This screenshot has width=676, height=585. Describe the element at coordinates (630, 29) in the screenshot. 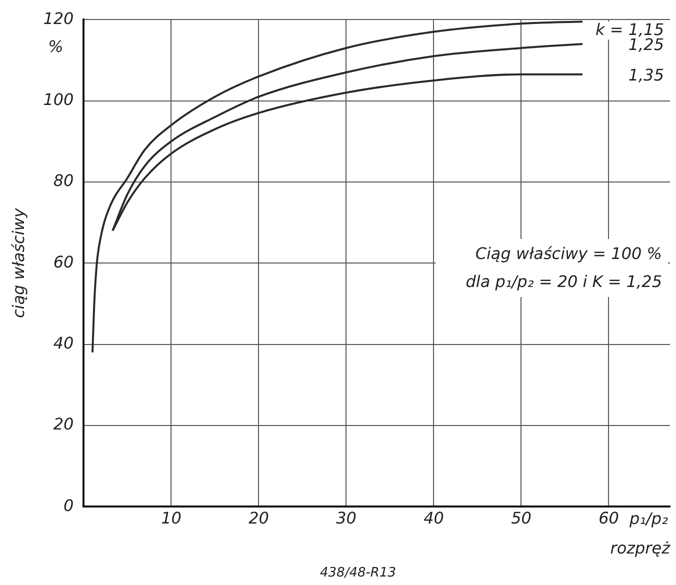

I see `series-label: k = 1,15` at that location.